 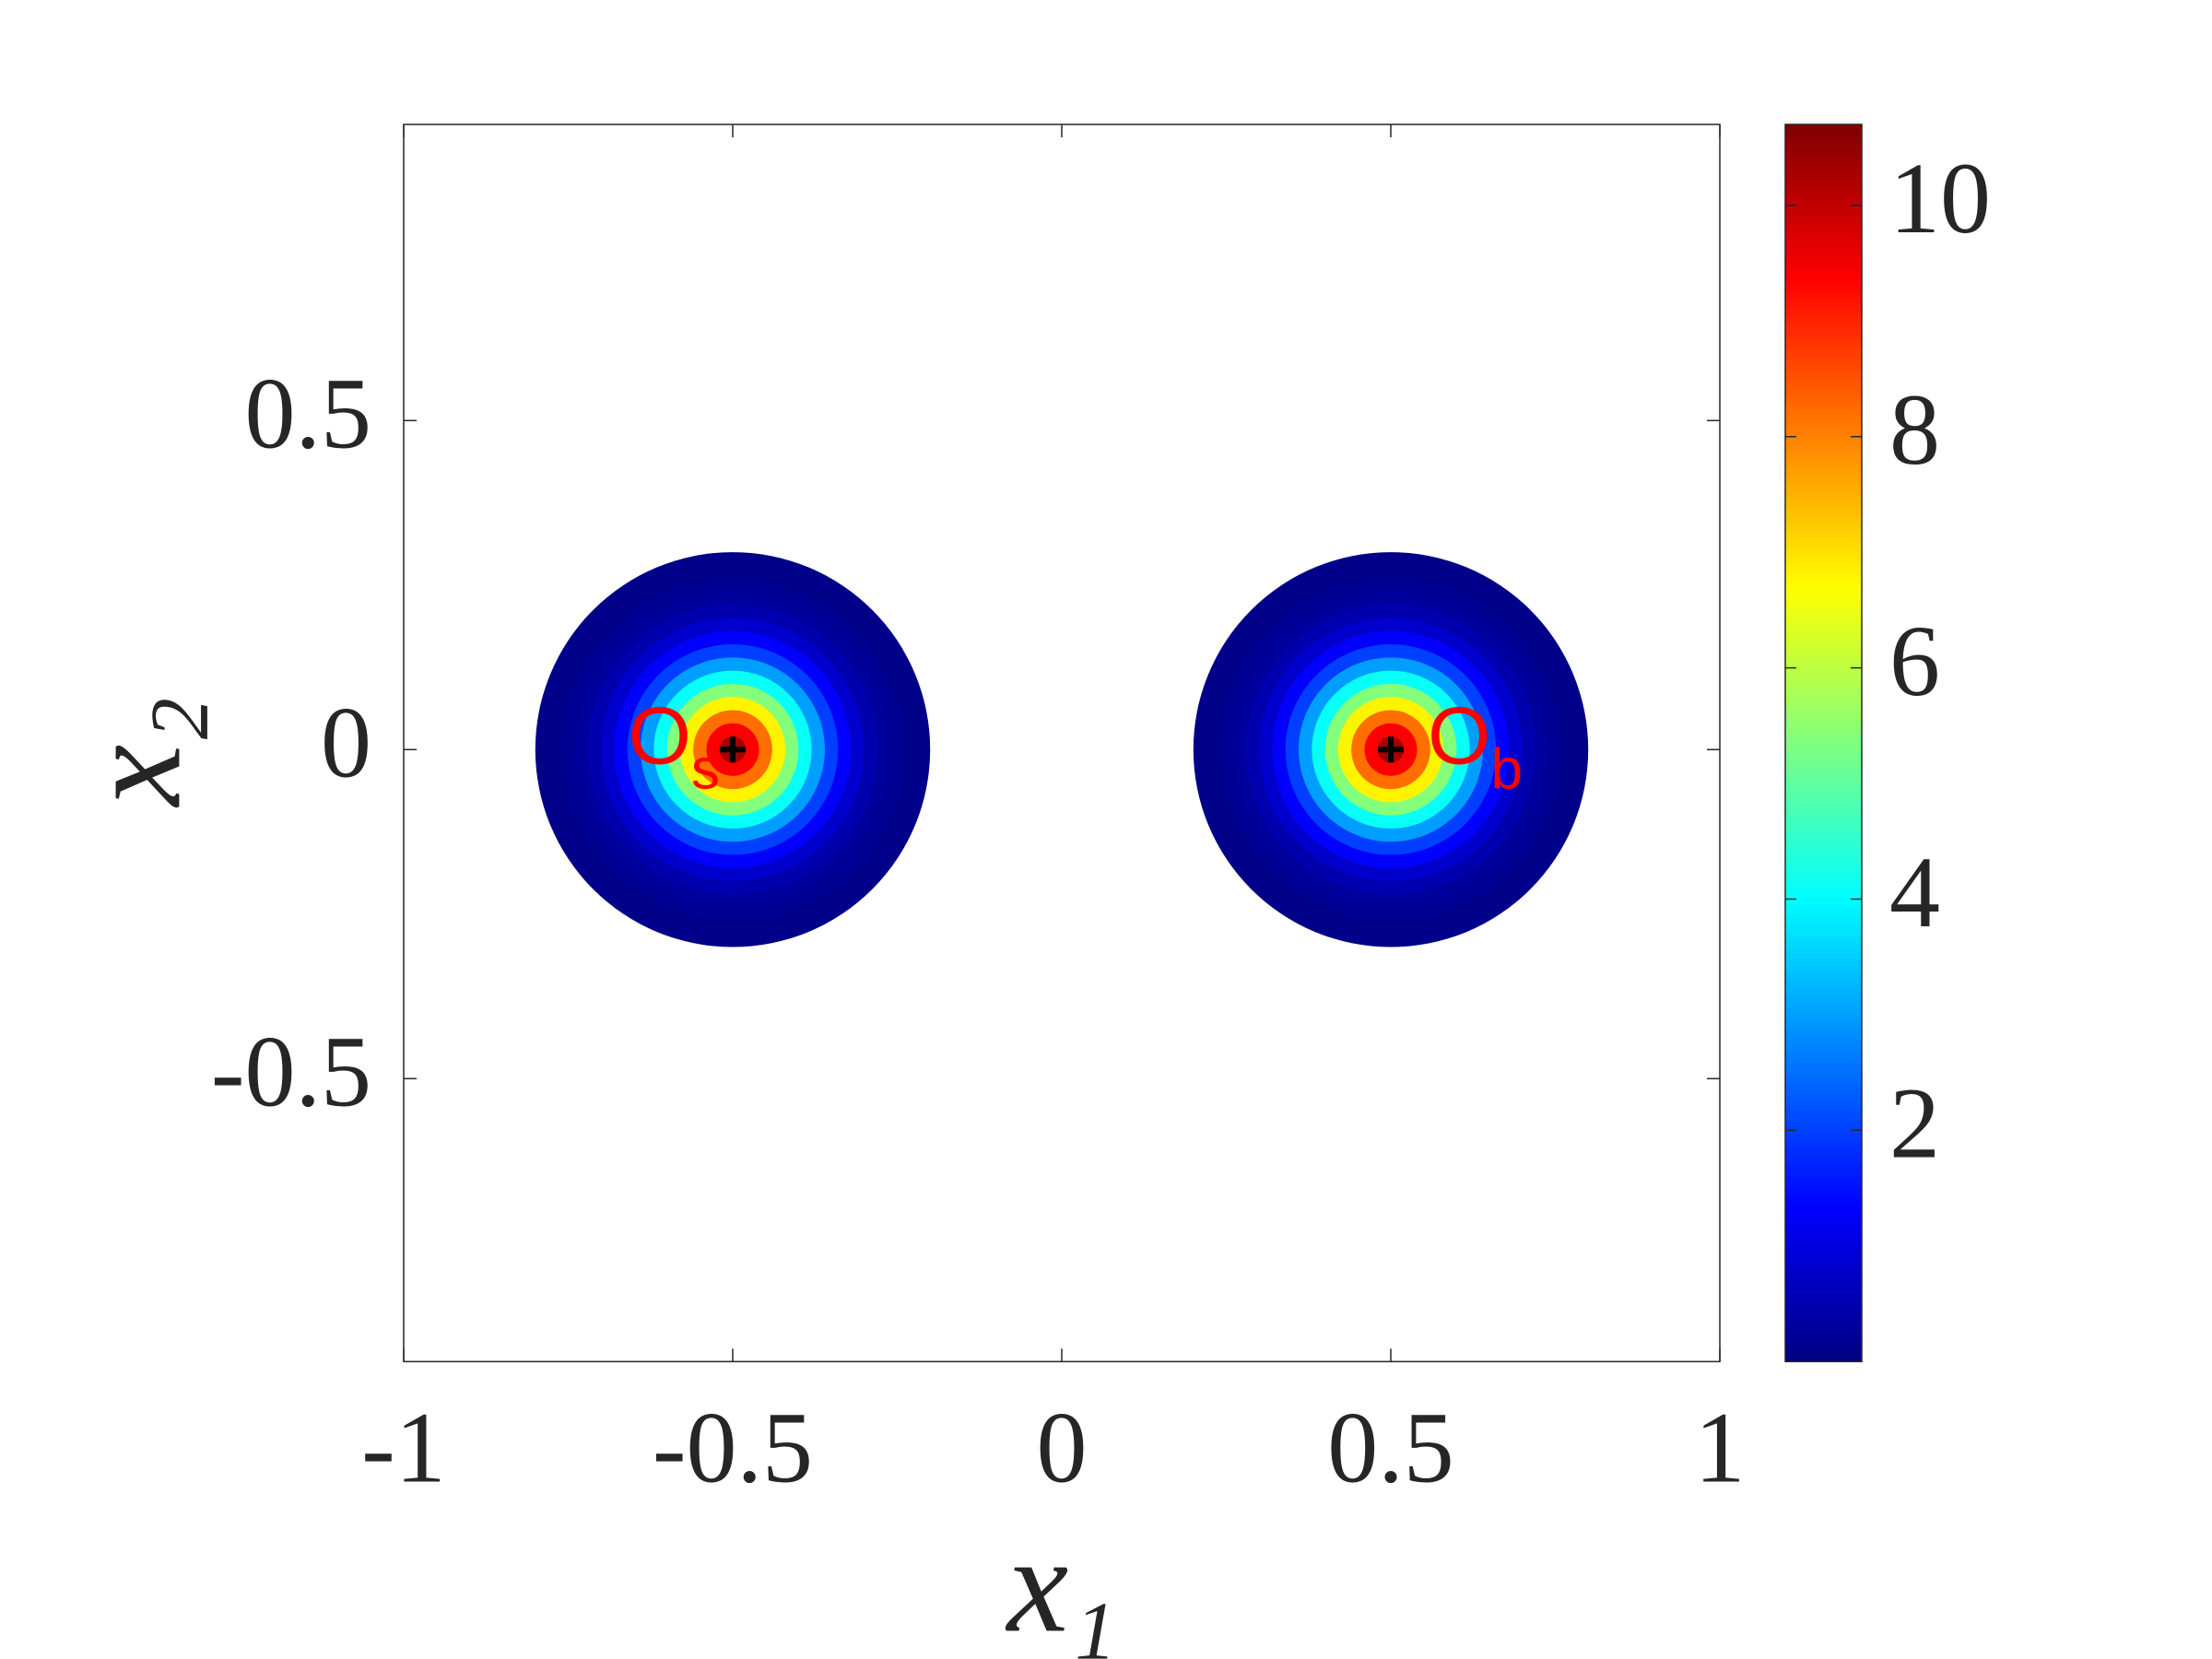 What do you see at coordinates (403, 1448) in the screenshot?
I see `x-tick-label: -1` at bounding box center [403, 1448].